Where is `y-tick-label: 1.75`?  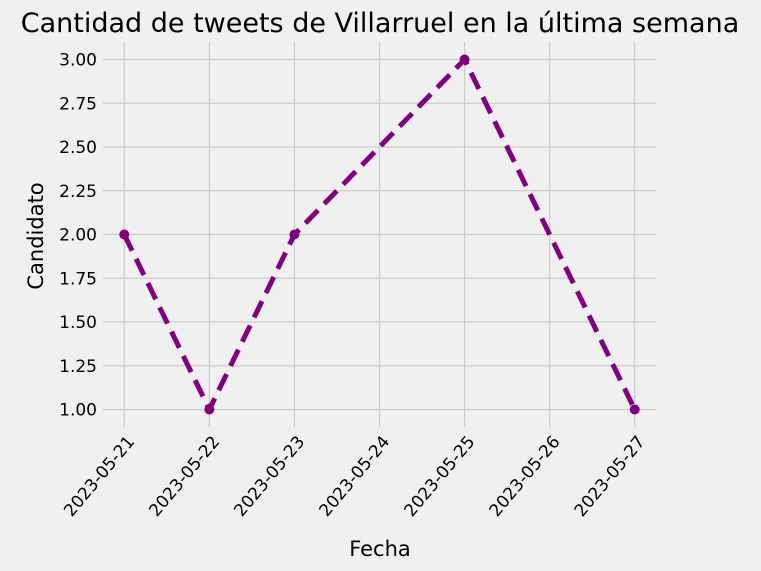 y-tick-label: 1.75 is located at coordinates (78, 279).